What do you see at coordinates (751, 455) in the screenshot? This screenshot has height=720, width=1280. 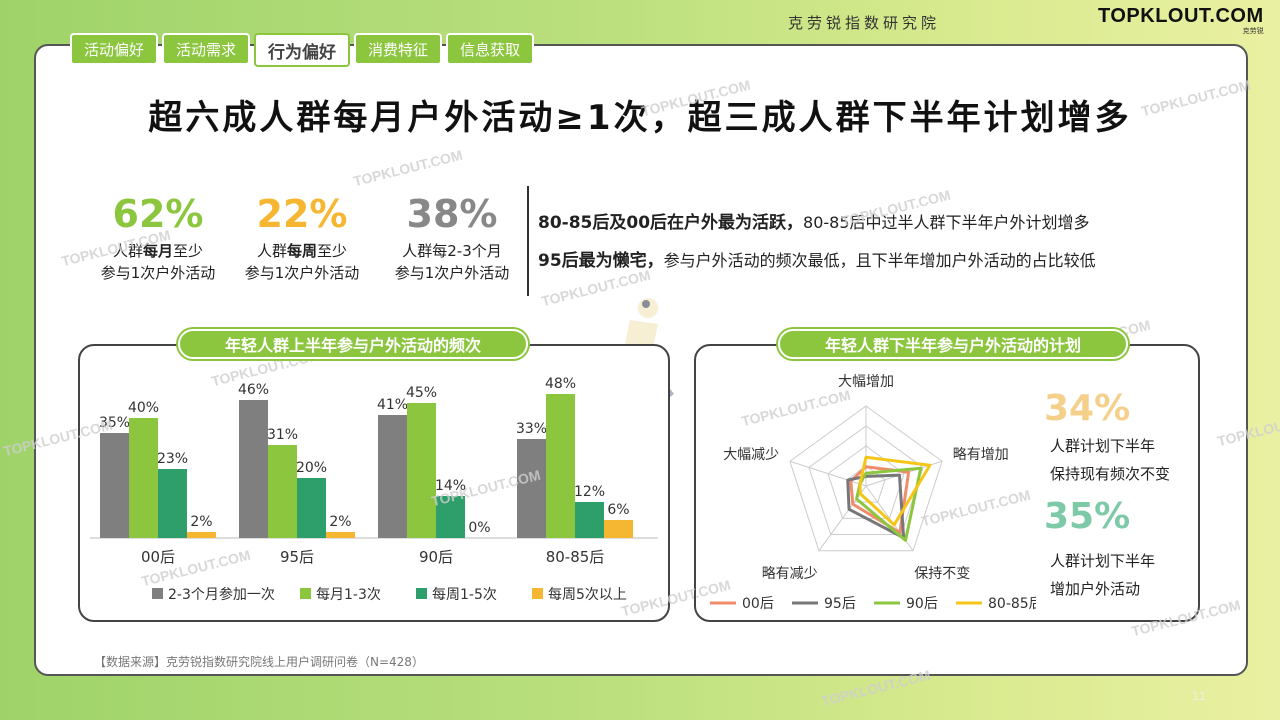 I see `radar-axis-label: 大幅减少` at bounding box center [751, 455].